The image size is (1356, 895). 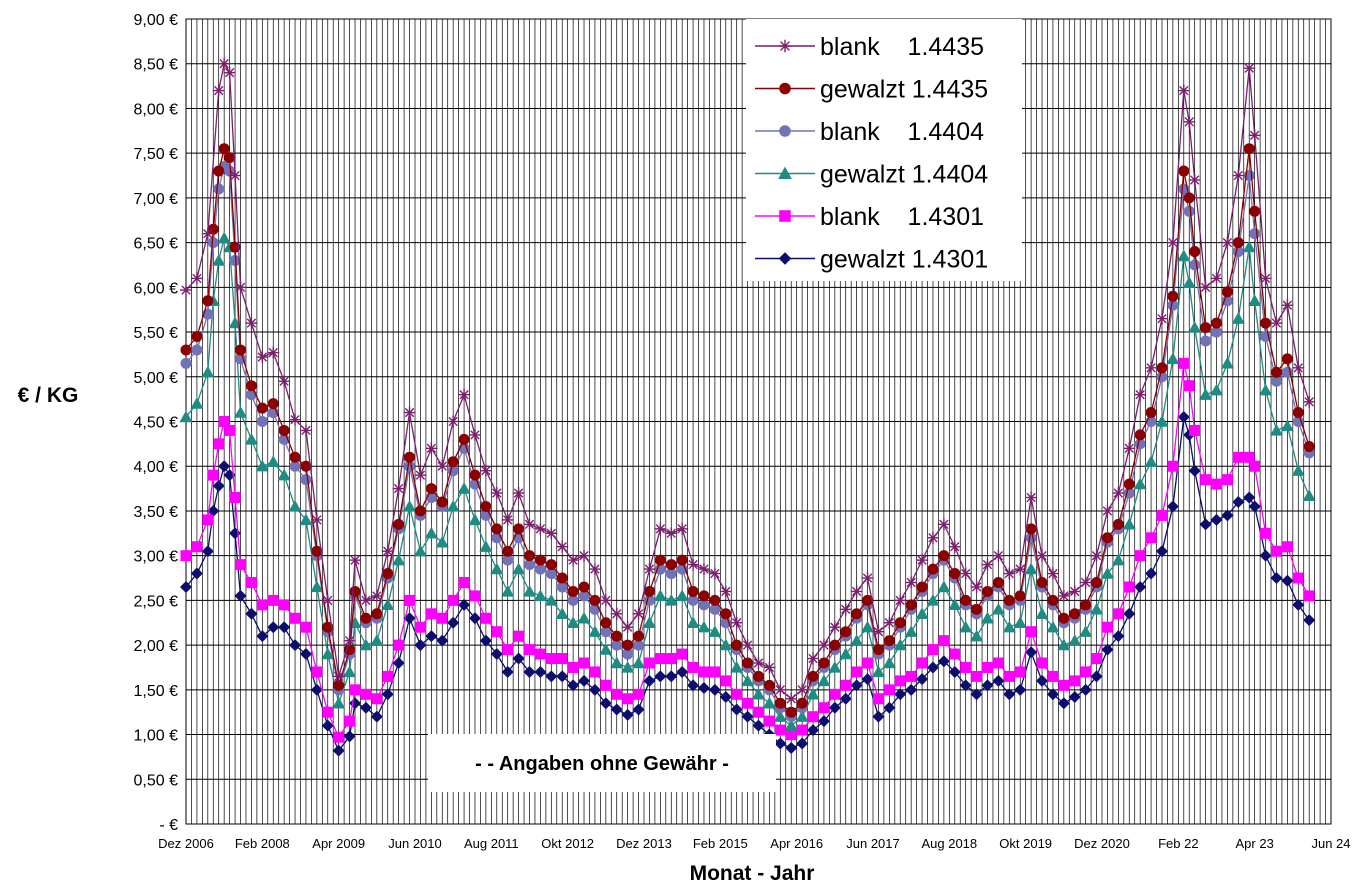 What do you see at coordinates (1255, 843) in the screenshot?
I see `x-tick-label: Apr 23` at bounding box center [1255, 843].